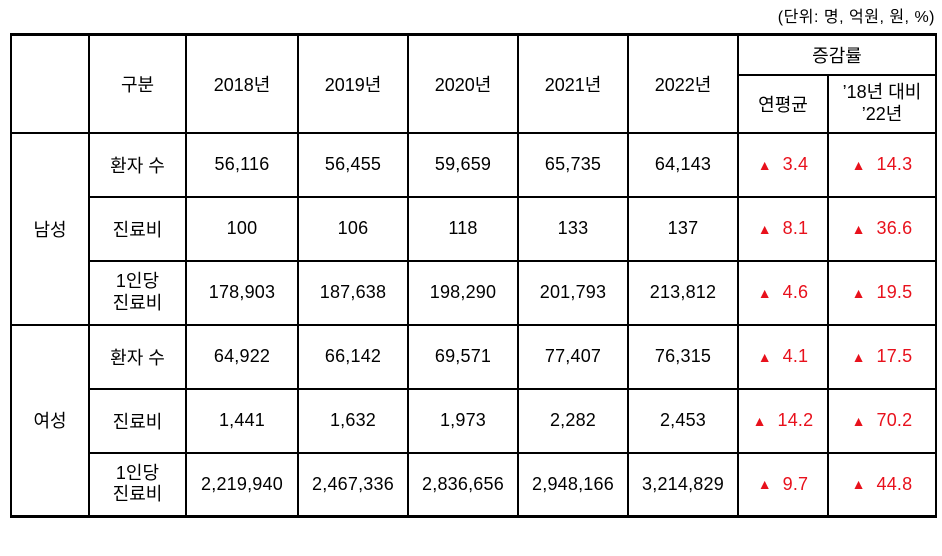 The height and width of the screenshot is (556, 942). I want to click on cell-value: 69,571, so click(463, 356).